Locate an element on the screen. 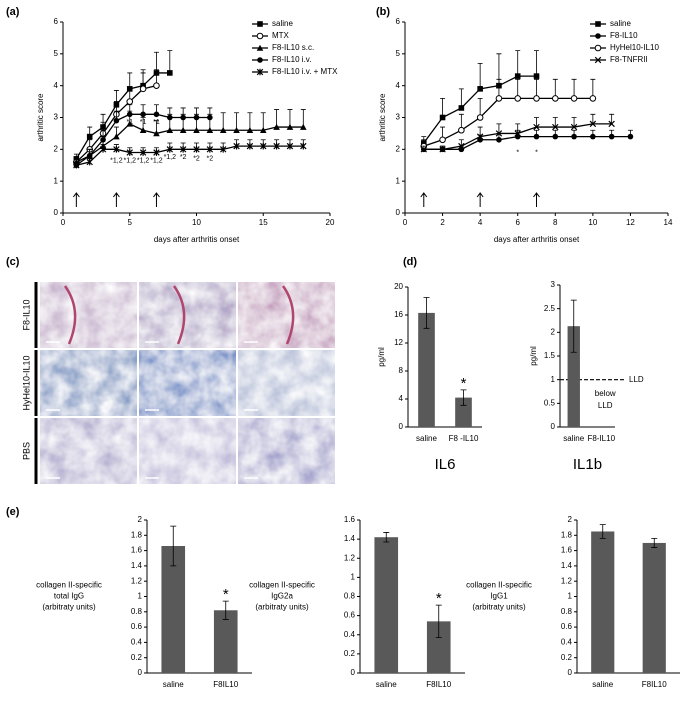 The width and height of the screenshot is (685, 703). y-tick-label: 0.4 is located at coordinates (567, 642).